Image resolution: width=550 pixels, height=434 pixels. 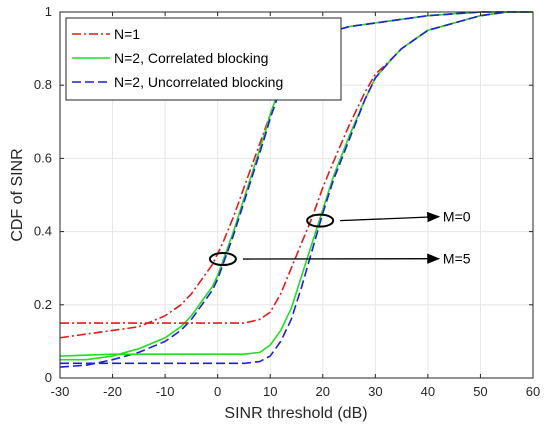 I want to click on x-tick-label: -20, so click(x=112, y=391).